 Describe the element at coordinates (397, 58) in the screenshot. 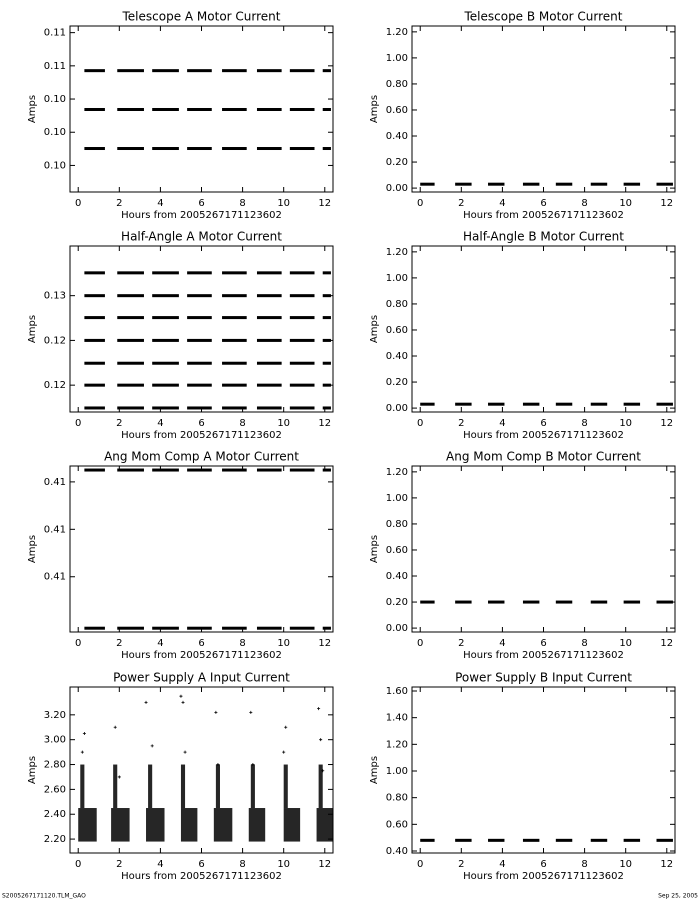

I see `y-tick-label: 1.00` at that location.